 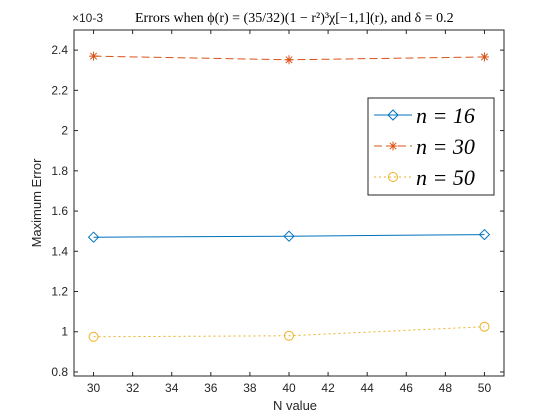 I want to click on x-tick-label: 36, so click(x=211, y=388).